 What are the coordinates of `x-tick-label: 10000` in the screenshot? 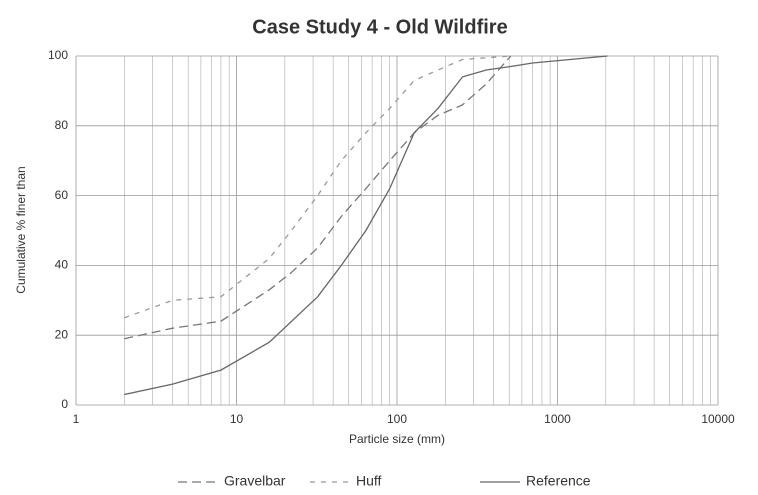 It's located at (718, 419).